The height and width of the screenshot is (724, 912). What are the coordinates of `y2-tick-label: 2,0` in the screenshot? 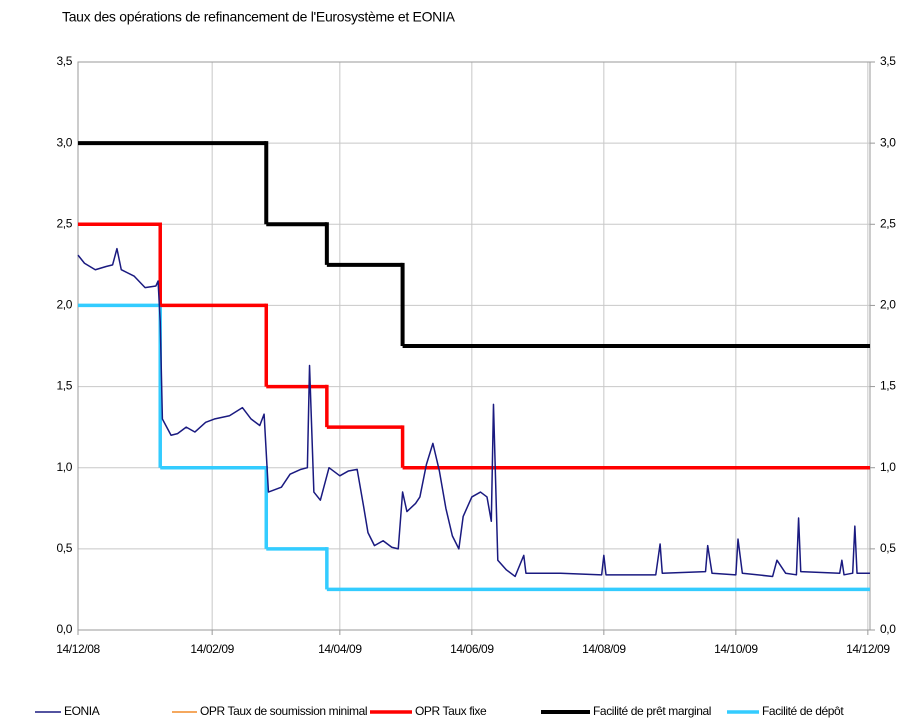 It's located at (888, 305).